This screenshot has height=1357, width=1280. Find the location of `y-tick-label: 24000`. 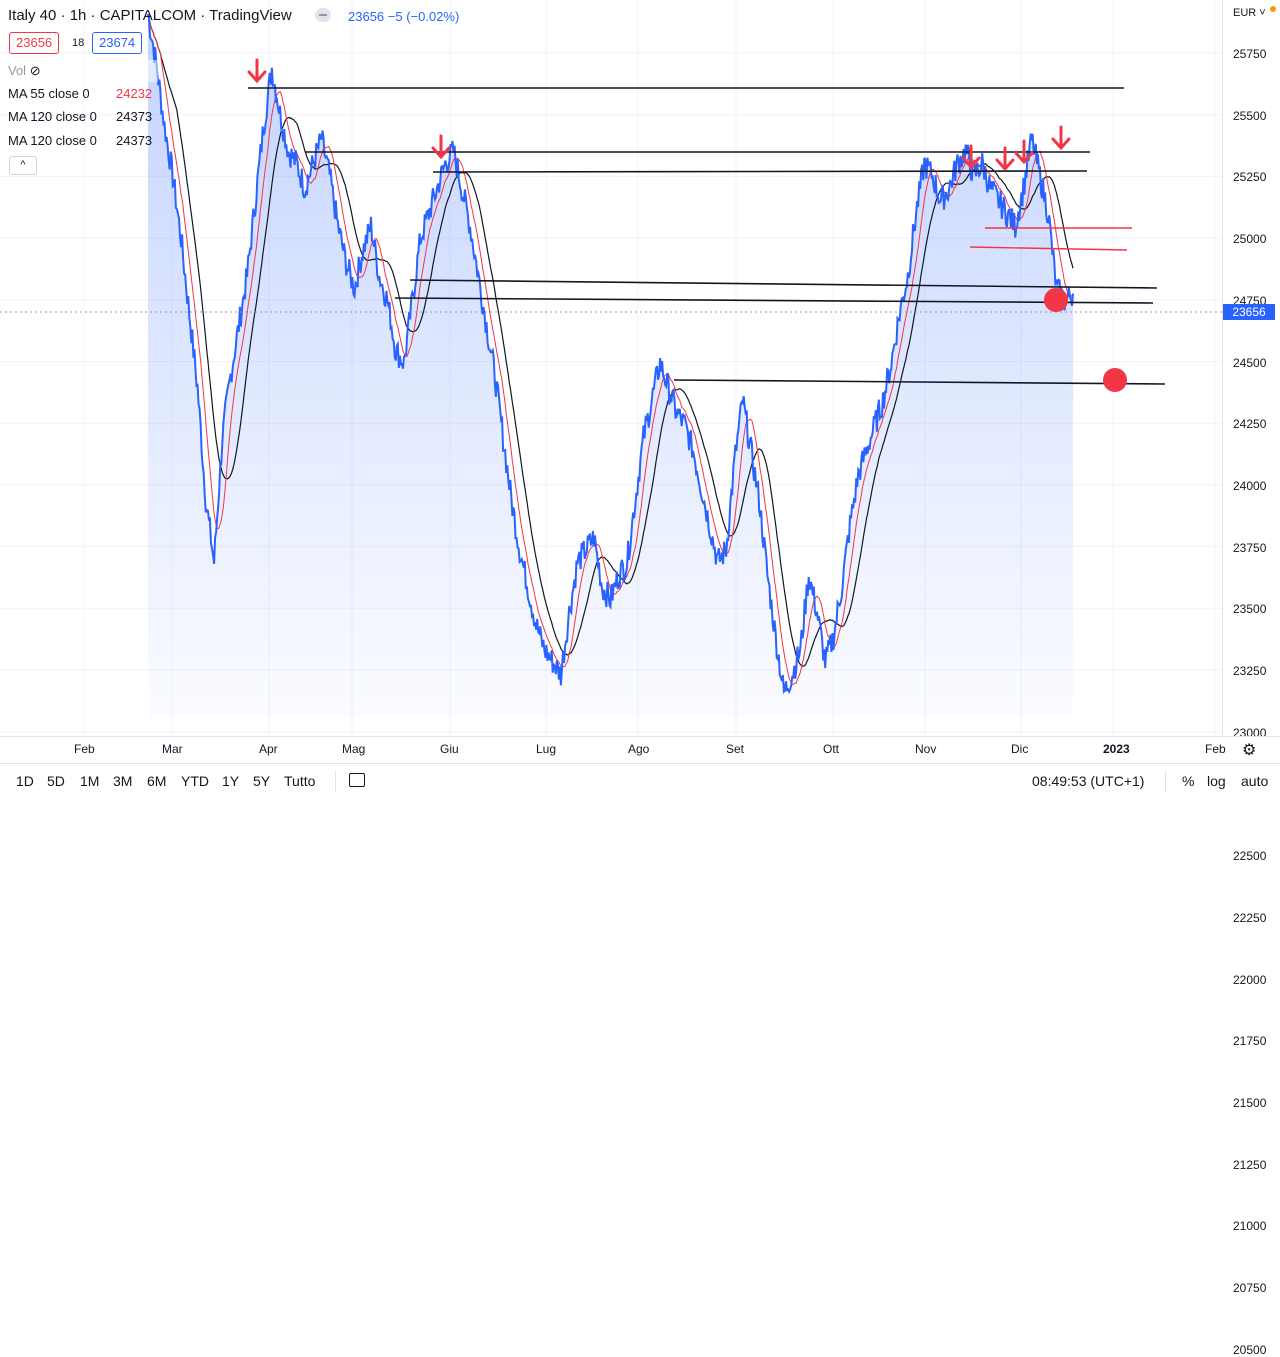

y-tick-label: 24000 is located at coordinates (1250, 485).